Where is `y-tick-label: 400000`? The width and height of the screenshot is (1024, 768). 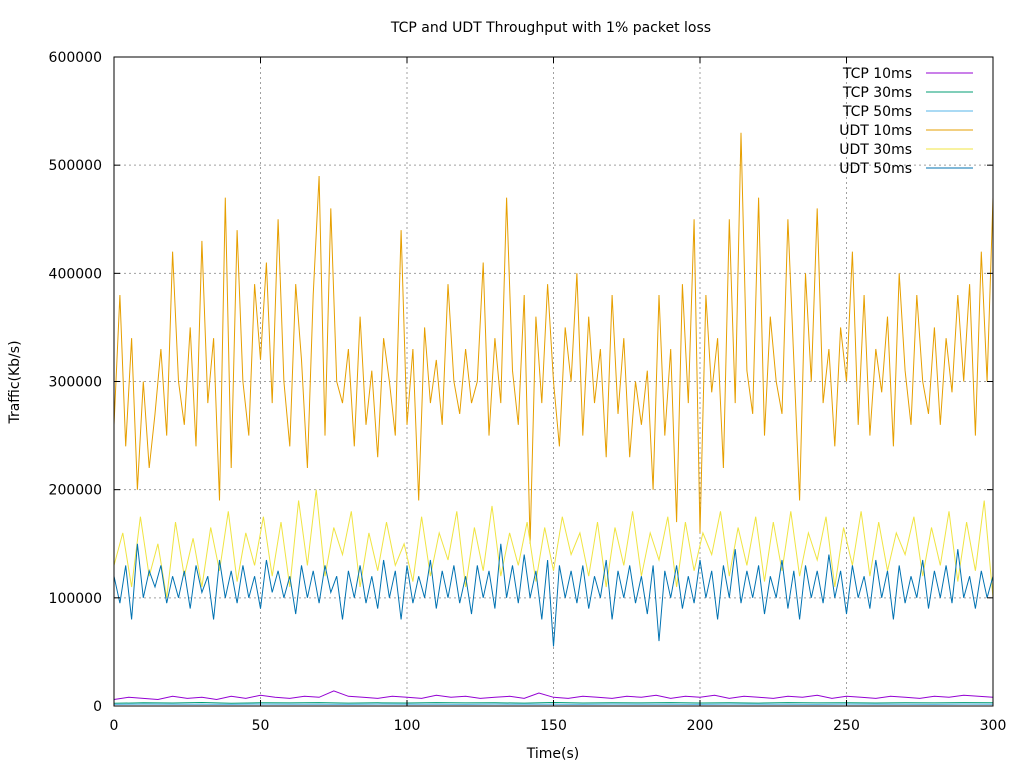 y-tick-label: 400000 is located at coordinates (75, 274).